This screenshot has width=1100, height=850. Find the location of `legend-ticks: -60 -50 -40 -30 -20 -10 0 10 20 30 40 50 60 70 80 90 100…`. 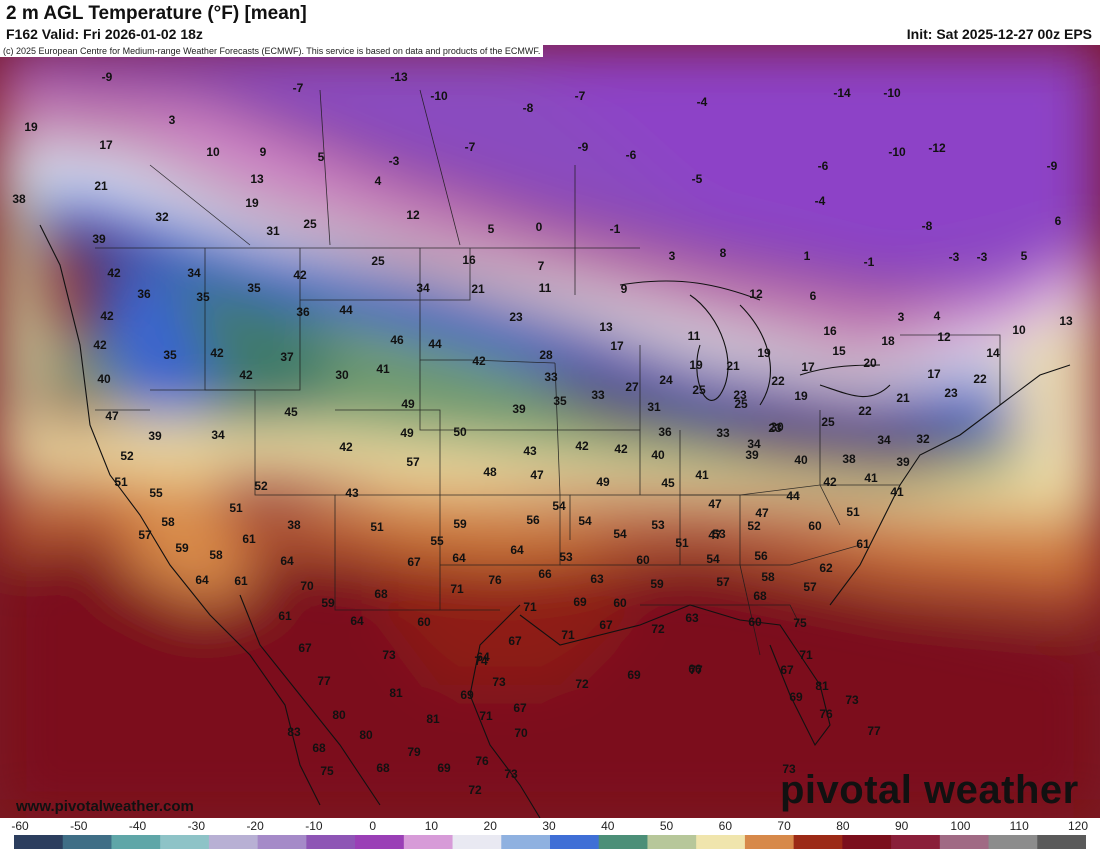

legend-ticks: -60 -50 -40 -30 -20 -10 0 10 20 30 40 50 60 70 80 90 100… is located at coordinates (550, 826).